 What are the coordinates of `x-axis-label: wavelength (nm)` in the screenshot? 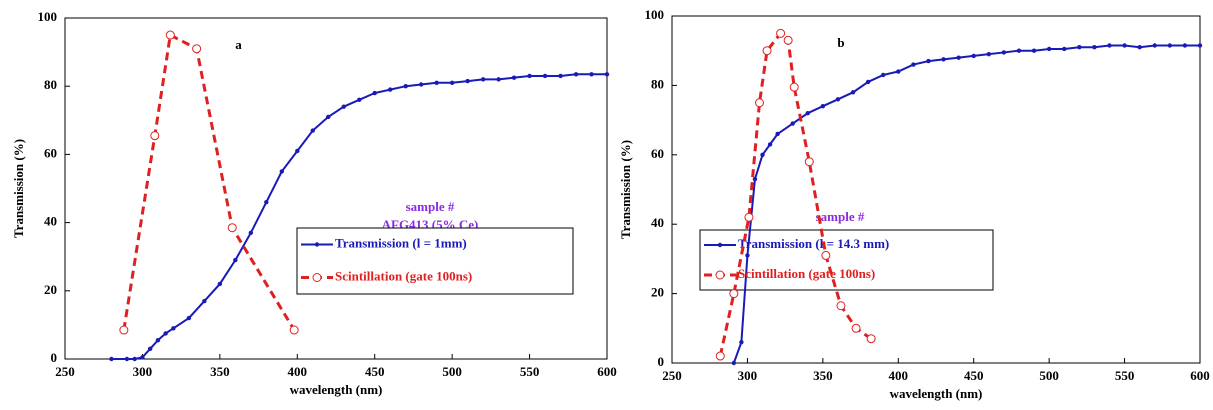 It's located at (336, 389).